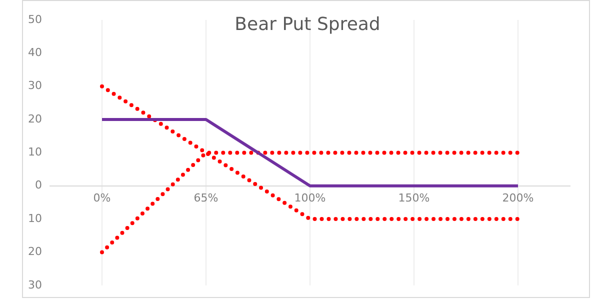  What do you see at coordinates (310, 197) in the screenshot?
I see `x-tick-label: 100%` at bounding box center [310, 197].